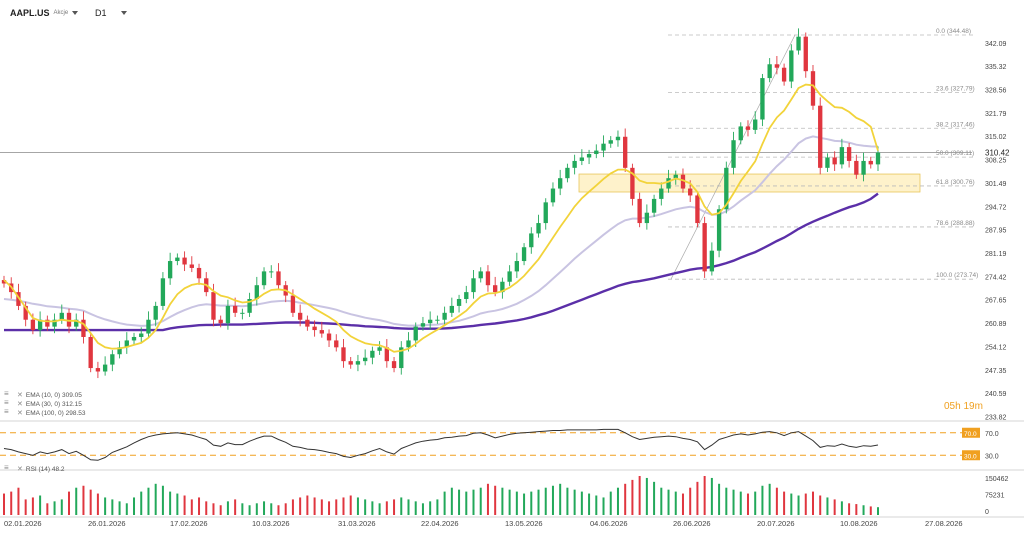 The width and height of the screenshot is (1024, 537). Describe the element at coordinates (996, 184) in the screenshot. I see `y-tick-label: 301.49` at that location.